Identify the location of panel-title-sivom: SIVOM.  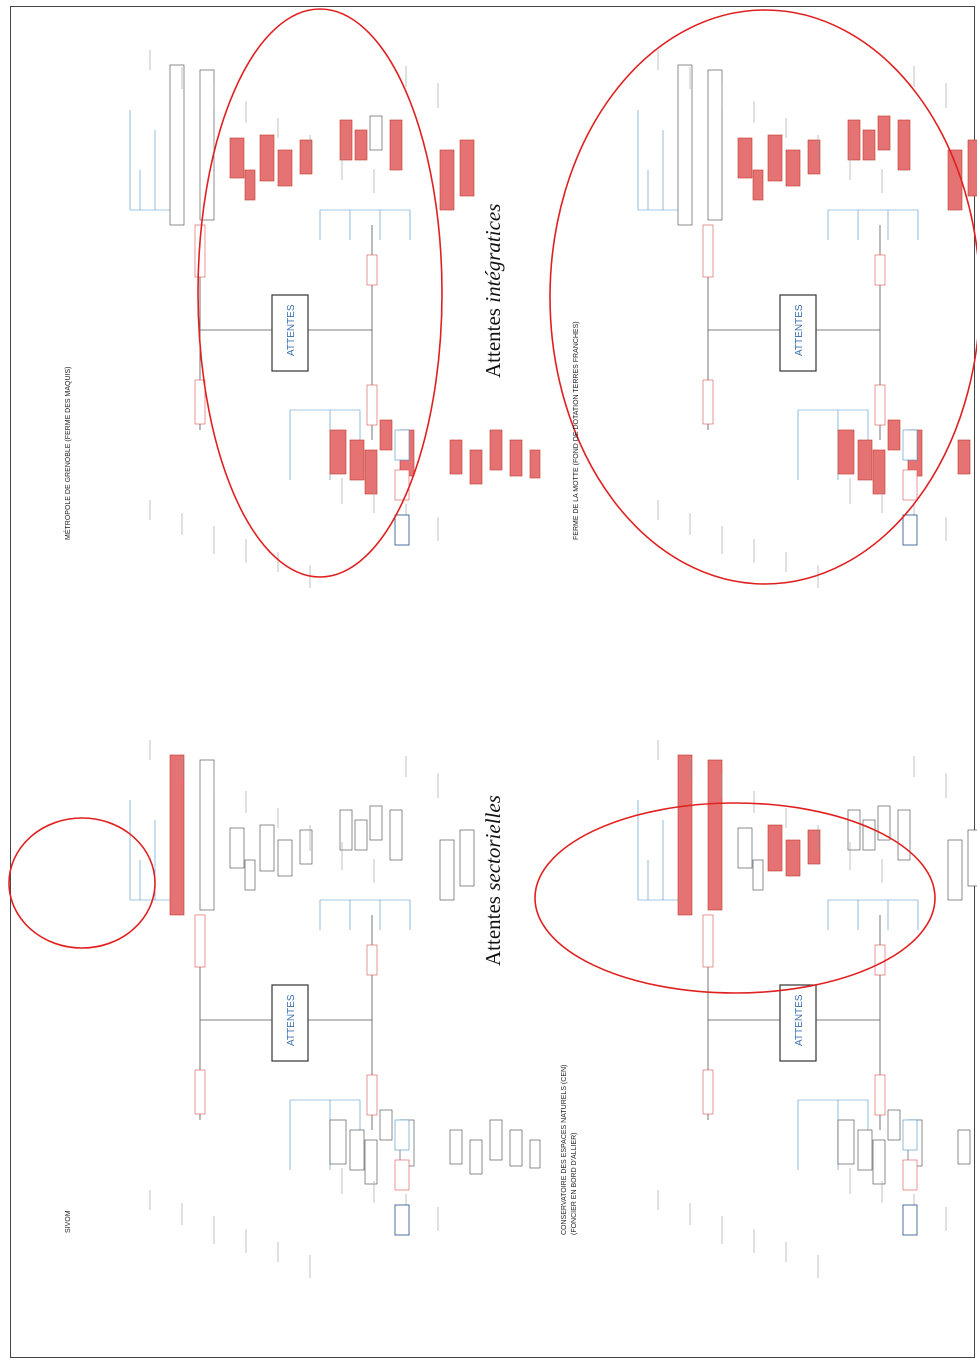
(68, 1221).